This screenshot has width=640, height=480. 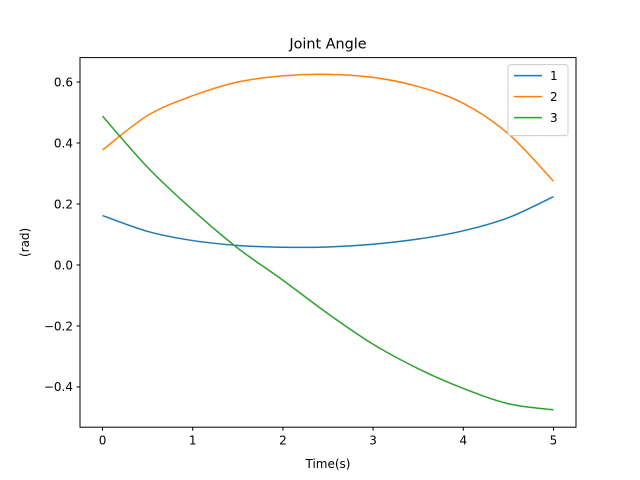 What do you see at coordinates (554, 97) in the screenshot?
I see `legend-label-2: 2` at bounding box center [554, 97].